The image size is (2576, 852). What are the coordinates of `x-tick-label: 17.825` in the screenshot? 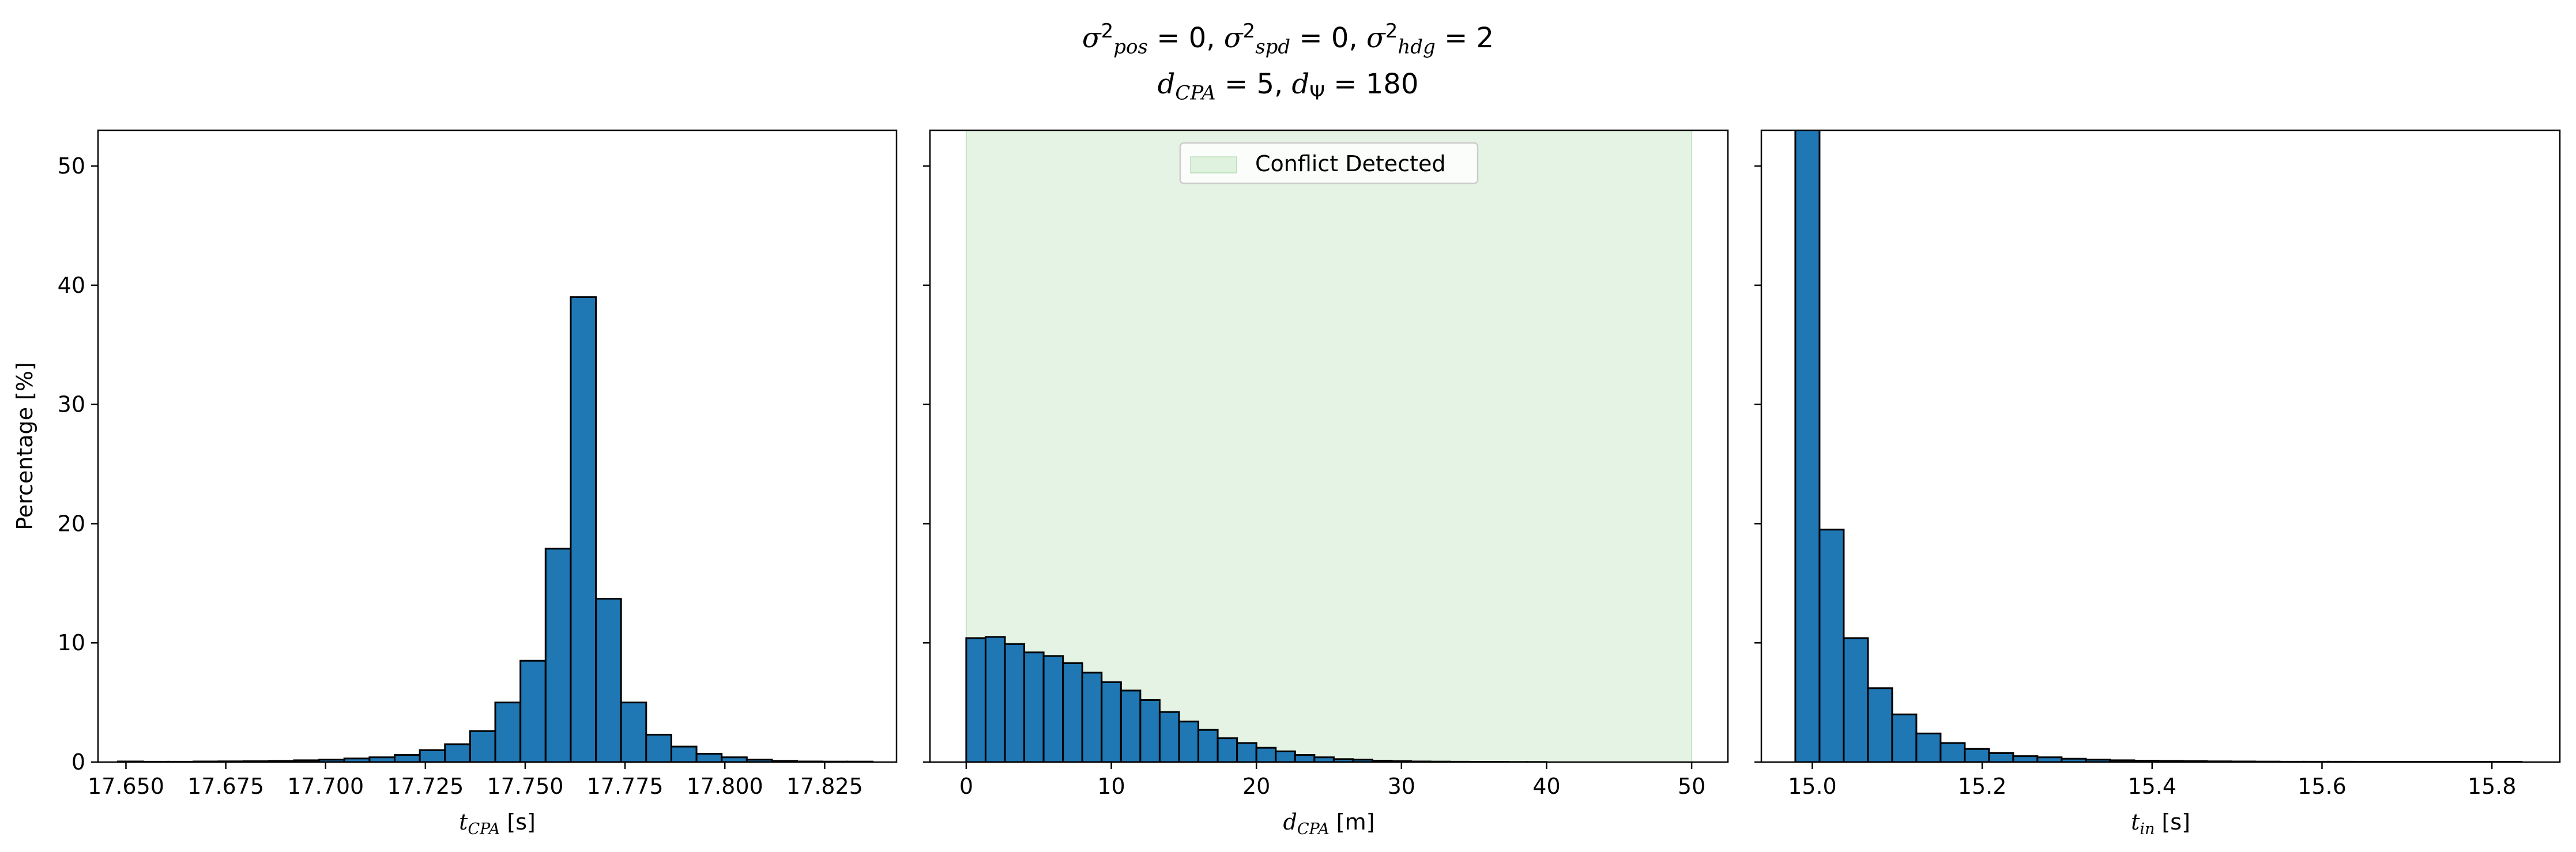 It's located at (824, 786).